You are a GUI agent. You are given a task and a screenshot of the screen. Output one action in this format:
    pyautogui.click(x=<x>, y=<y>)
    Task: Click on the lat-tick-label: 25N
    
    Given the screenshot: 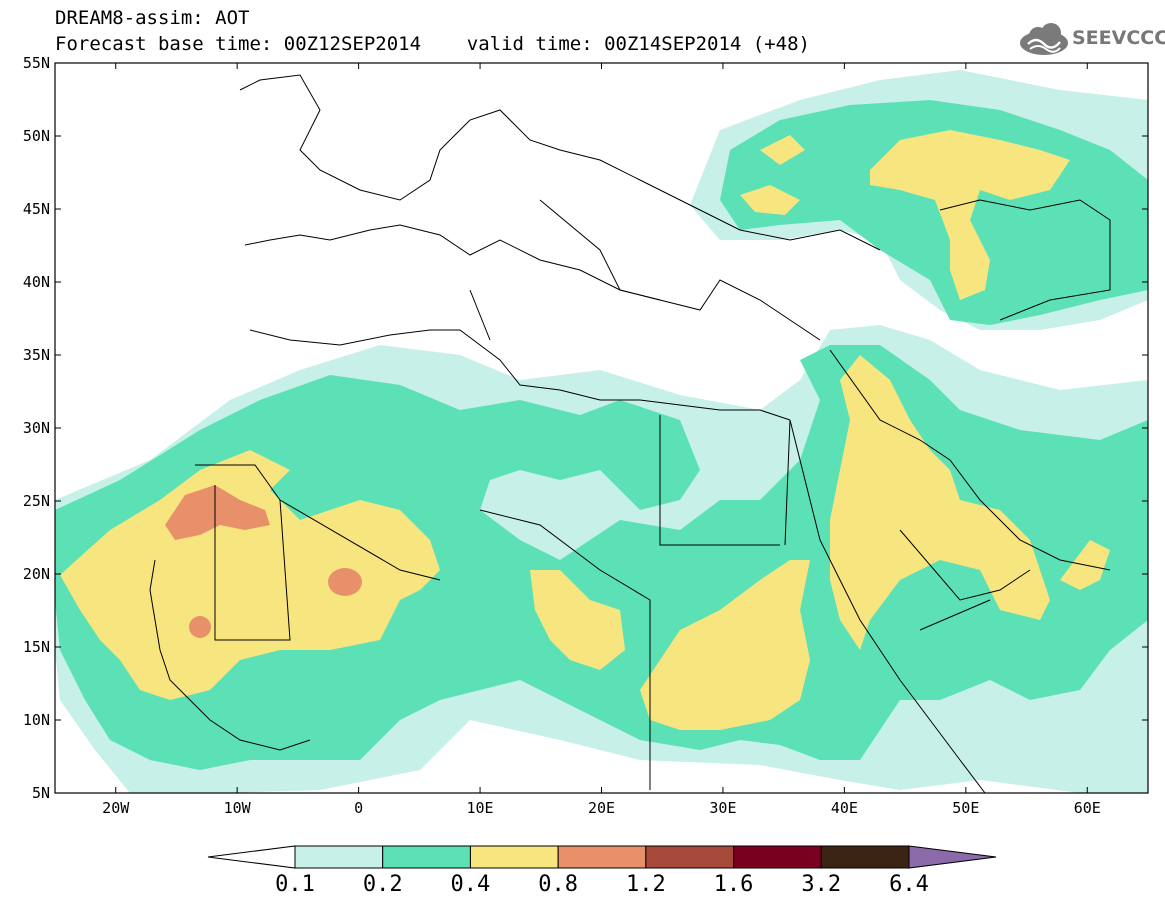 What is the action you would take?
    pyautogui.click(x=36, y=501)
    